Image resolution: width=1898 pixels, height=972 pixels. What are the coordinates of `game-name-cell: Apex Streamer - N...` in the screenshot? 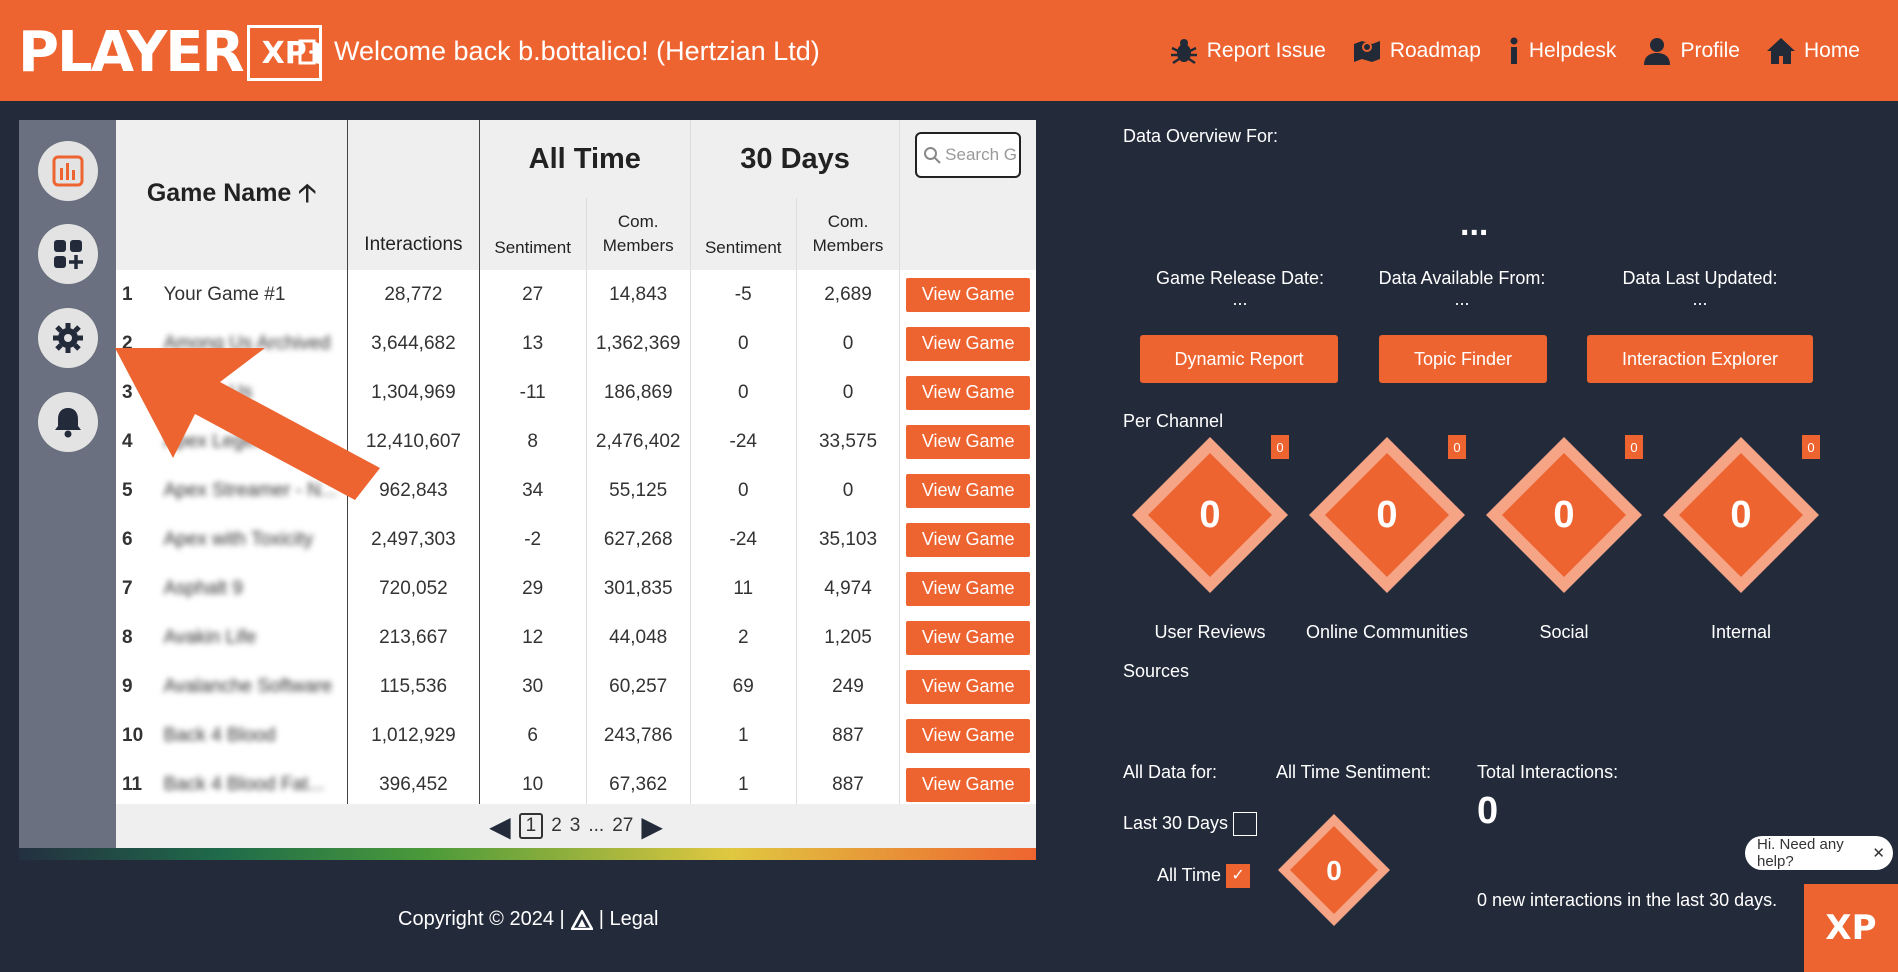 It's located at (255, 490).